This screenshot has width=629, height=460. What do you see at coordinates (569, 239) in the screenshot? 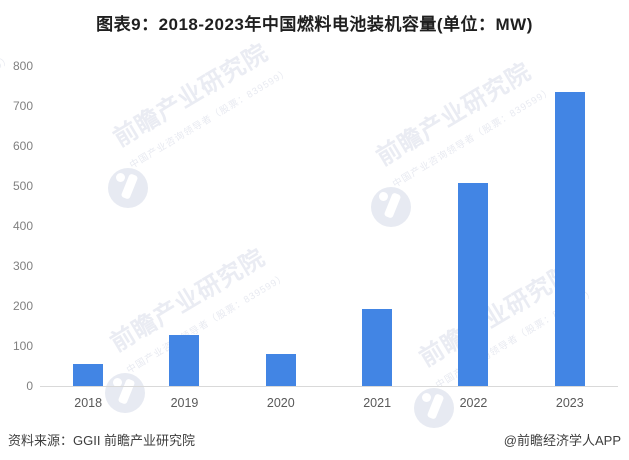
I see `bar-2023` at bounding box center [569, 239].